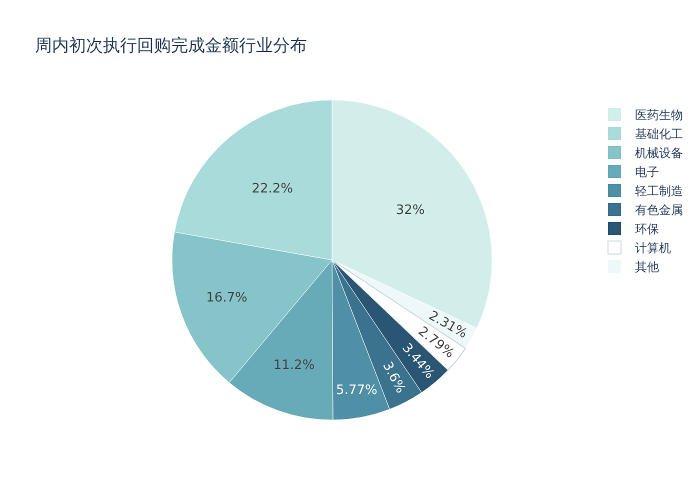 This screenshot has height=500, width=700. Describe the element at coordinates (357, 390) in the screenshot. I see `data-label: 5.77%` at that location.